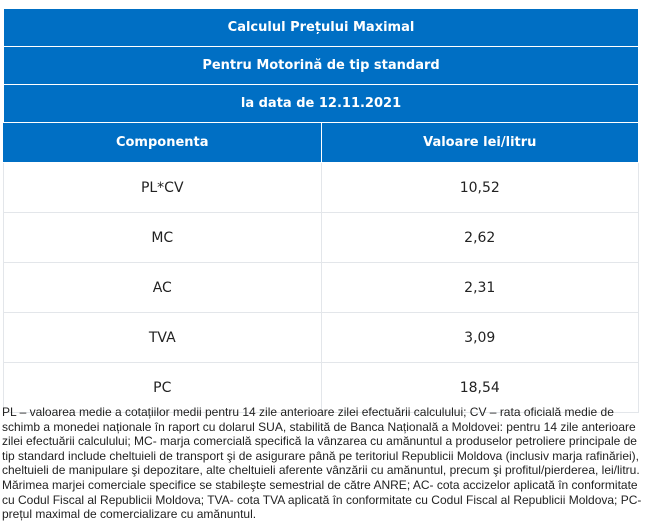 The width and height of the screenshot is (651, 523). I want to click on table-row: PC 18,54, so click(321, 387).